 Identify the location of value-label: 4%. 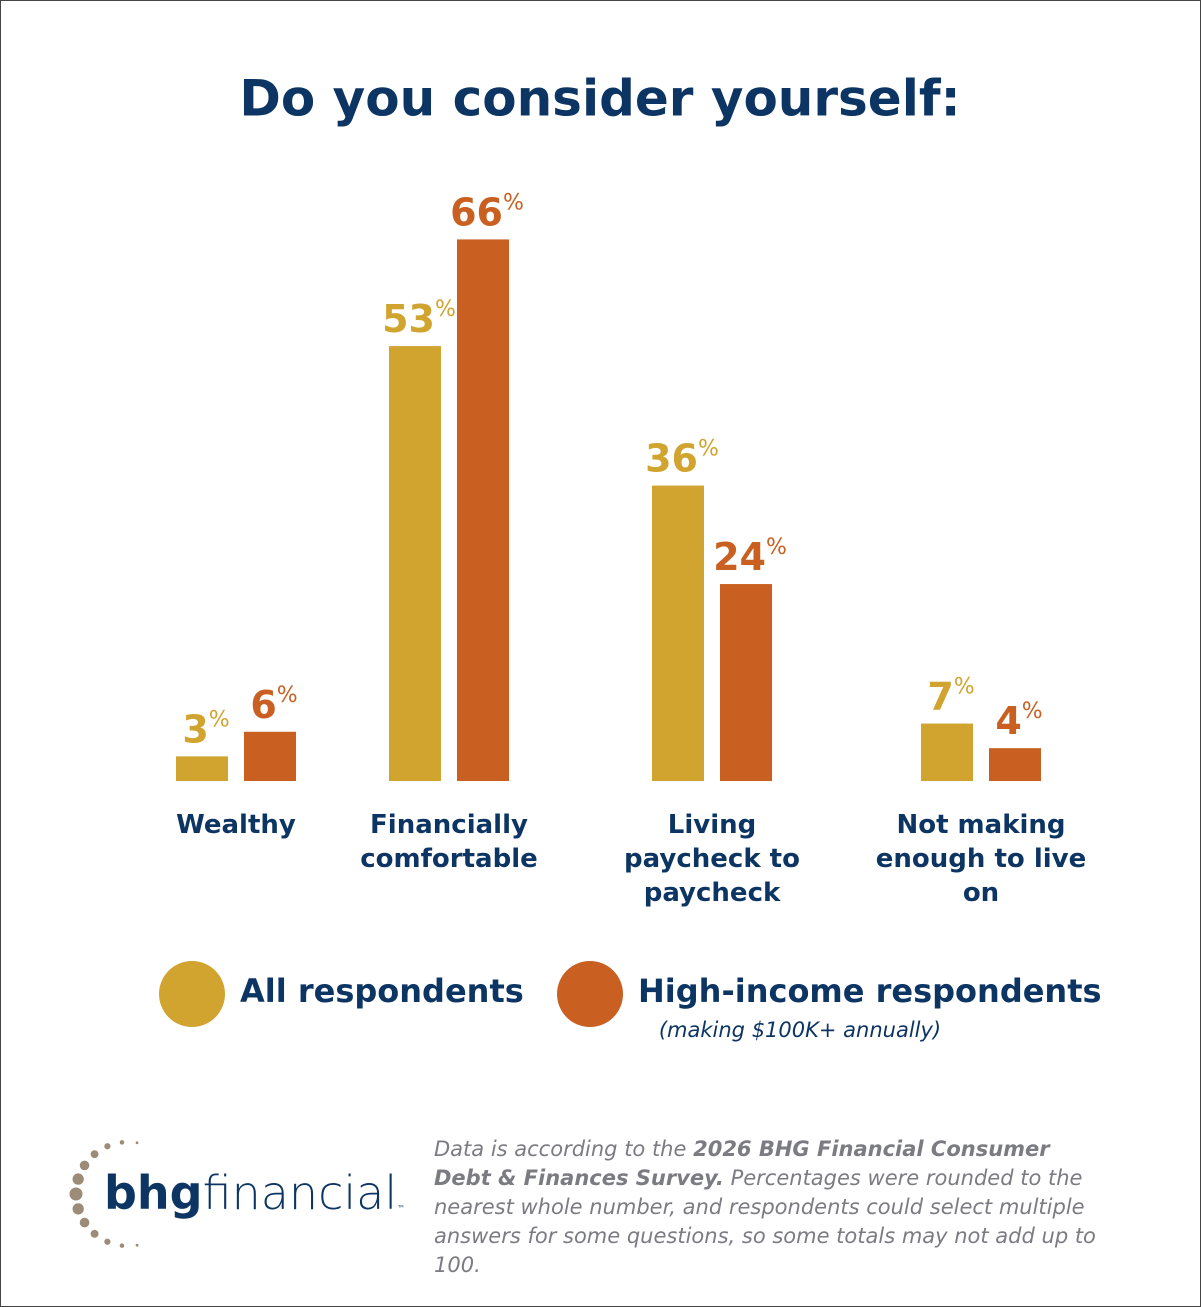
(1018, 721).